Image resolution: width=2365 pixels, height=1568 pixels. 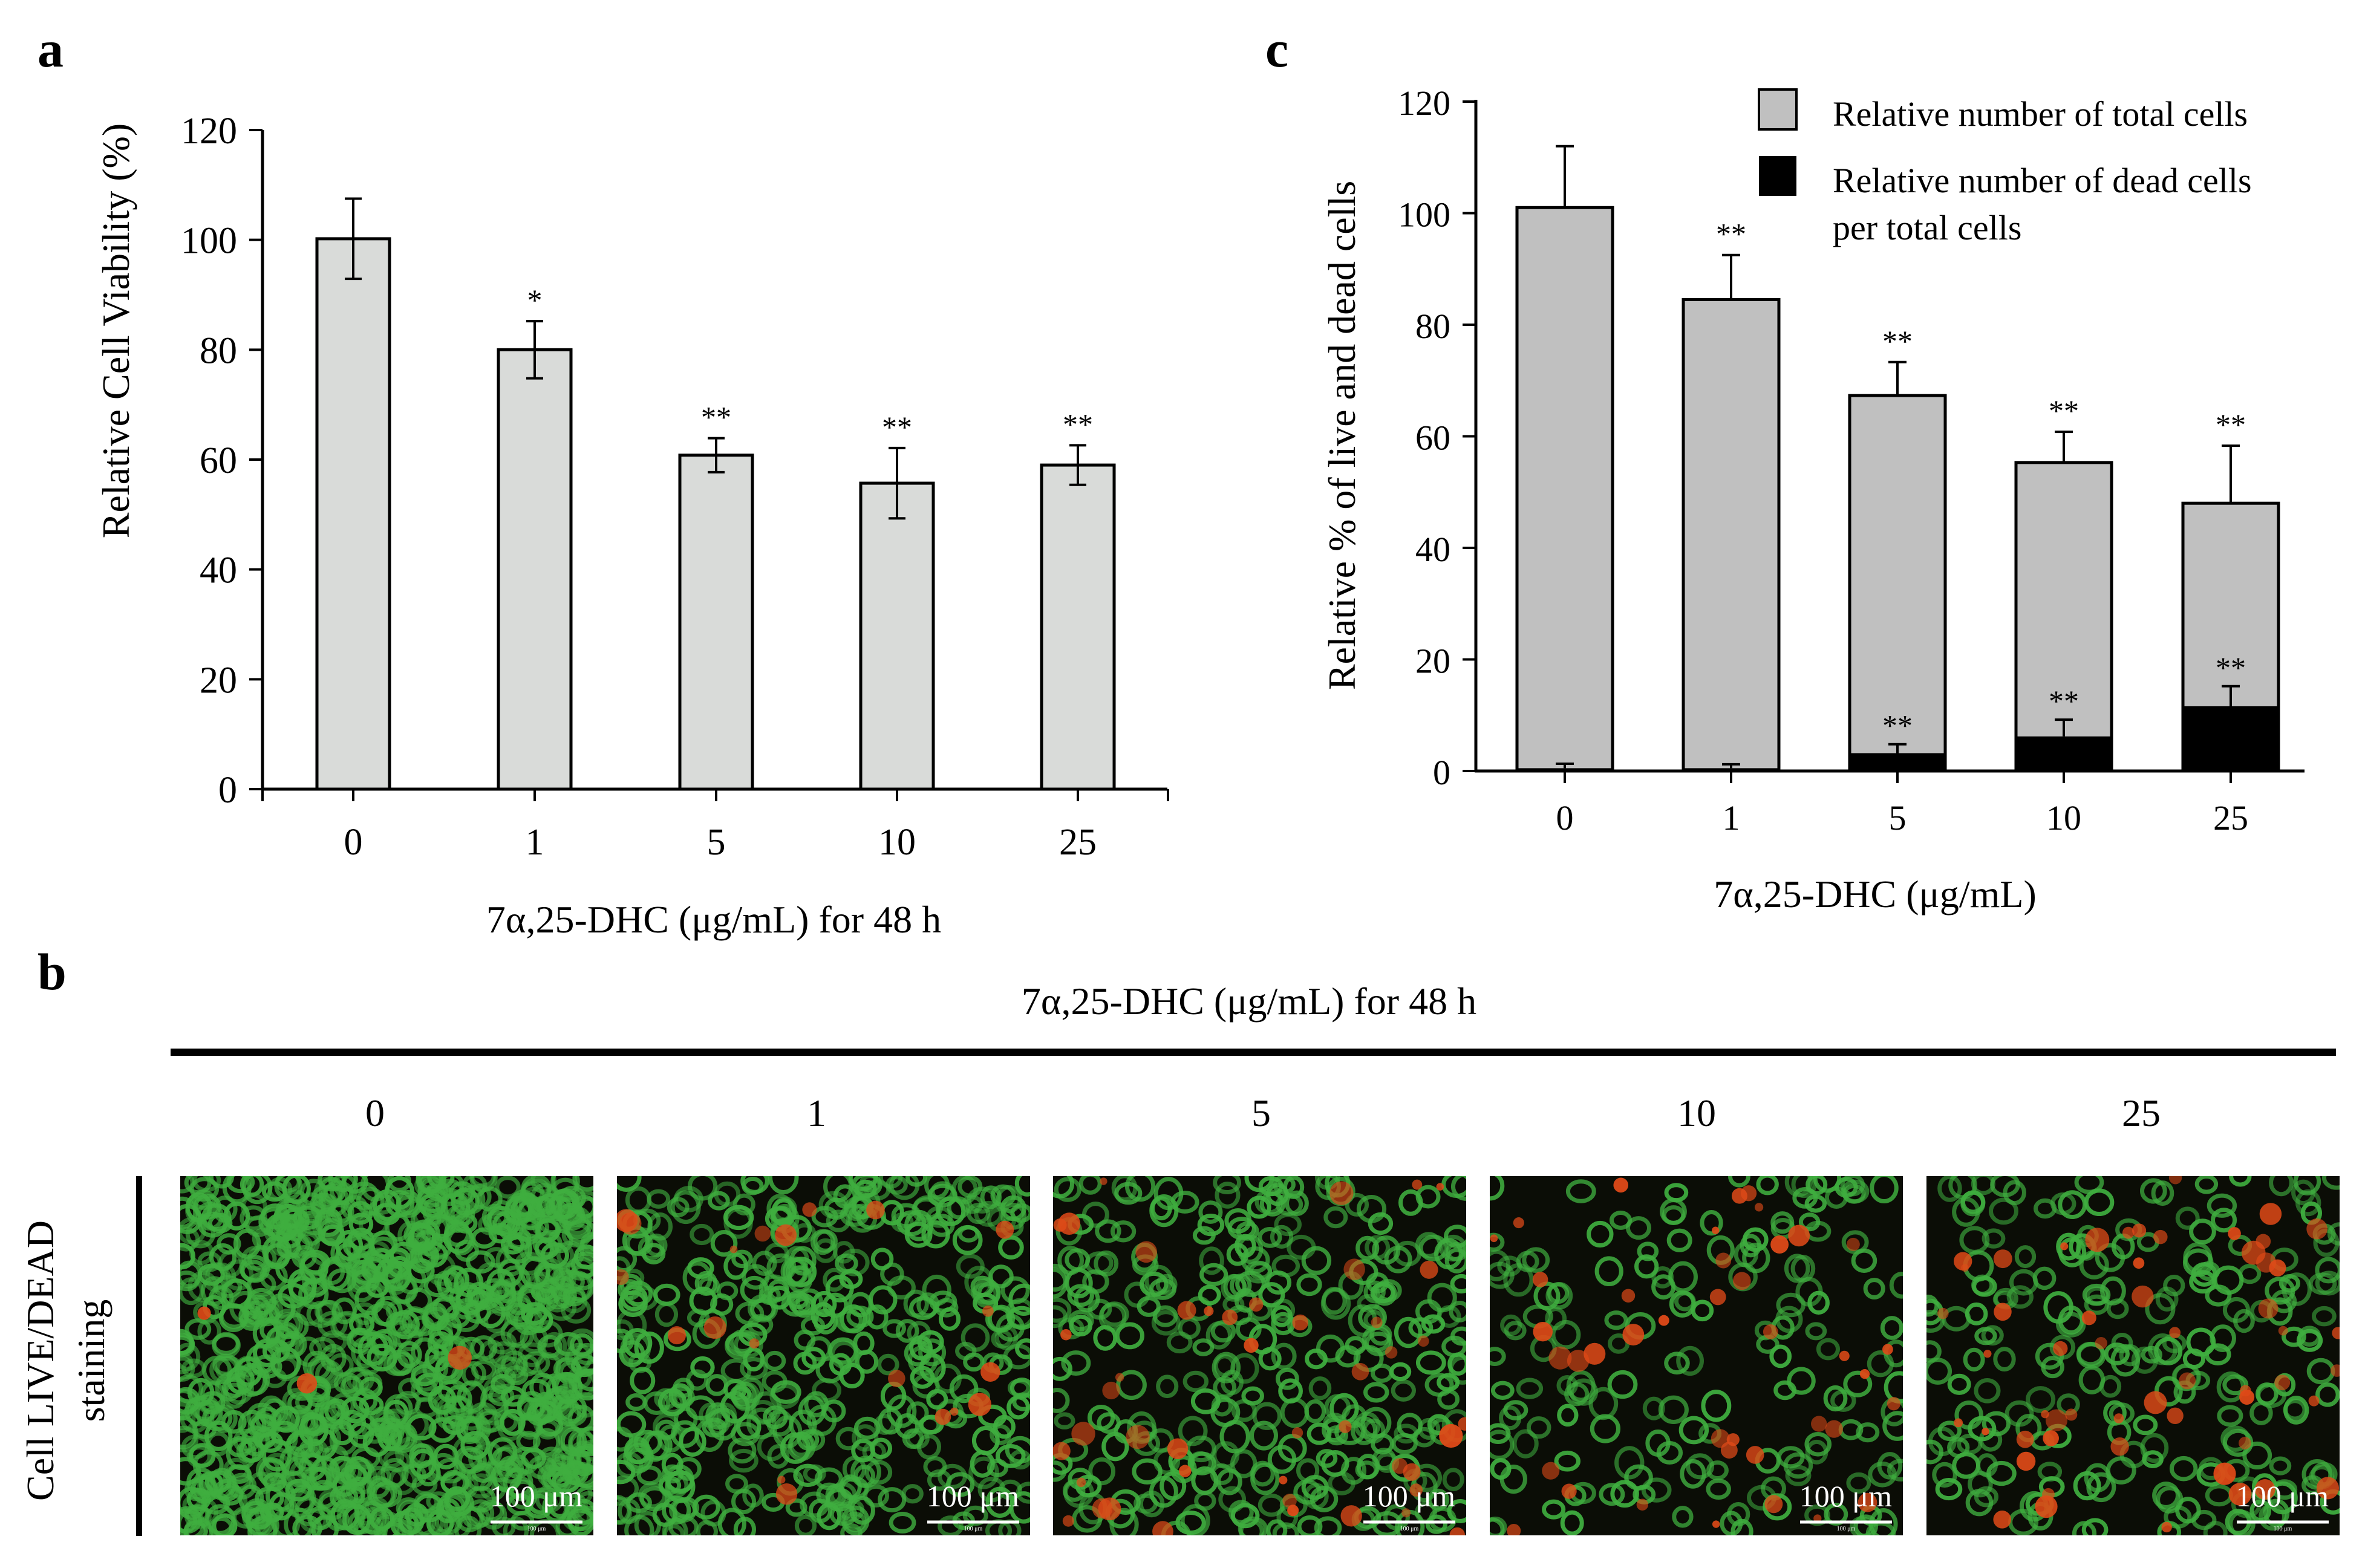 I want to click on panel-b-label: b, so click(x=53, y=972).